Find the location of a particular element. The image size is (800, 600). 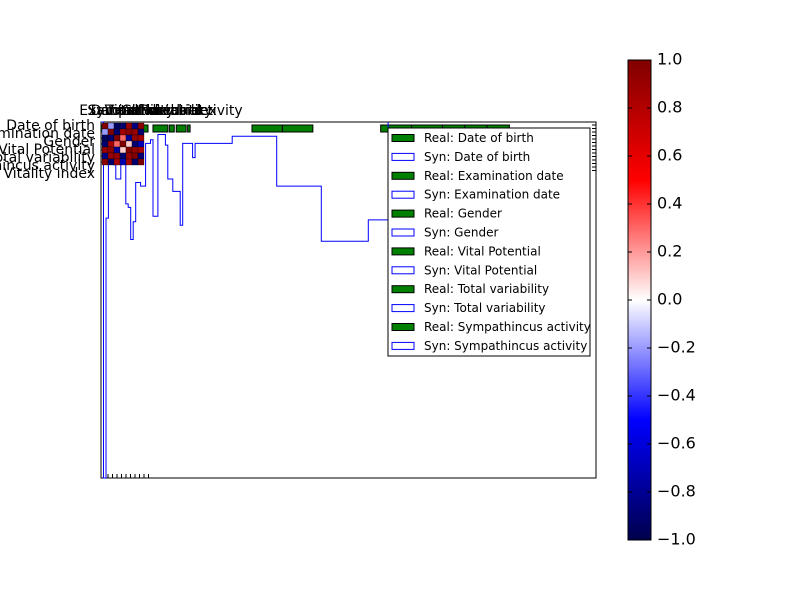

colorbar-tick-label: −0.4 is located at coordinates (676, 395).